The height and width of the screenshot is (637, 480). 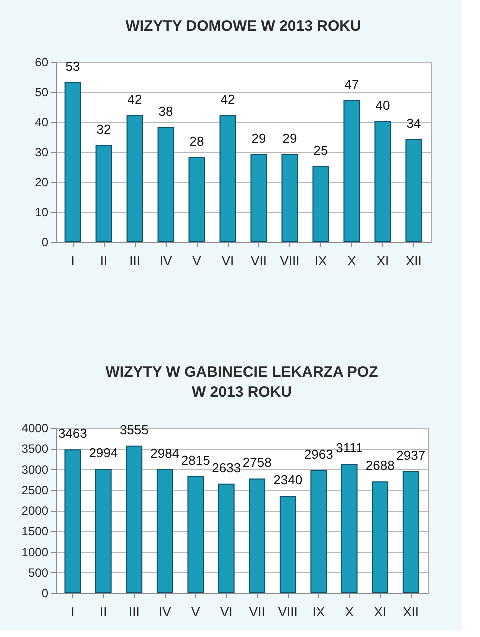 What do you see at coordinates (73, 66) in the screenshot?
I see `data-label: 53` at bounding box center [73, 66].